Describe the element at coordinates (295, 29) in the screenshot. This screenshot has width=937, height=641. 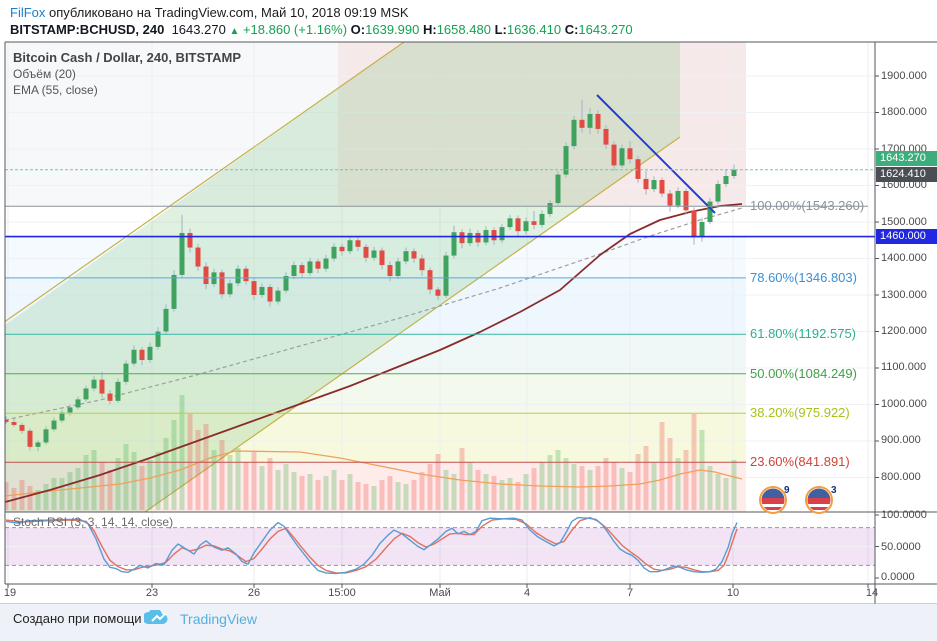
I see `price-change: +18.860 (+1.16%)` at that location.